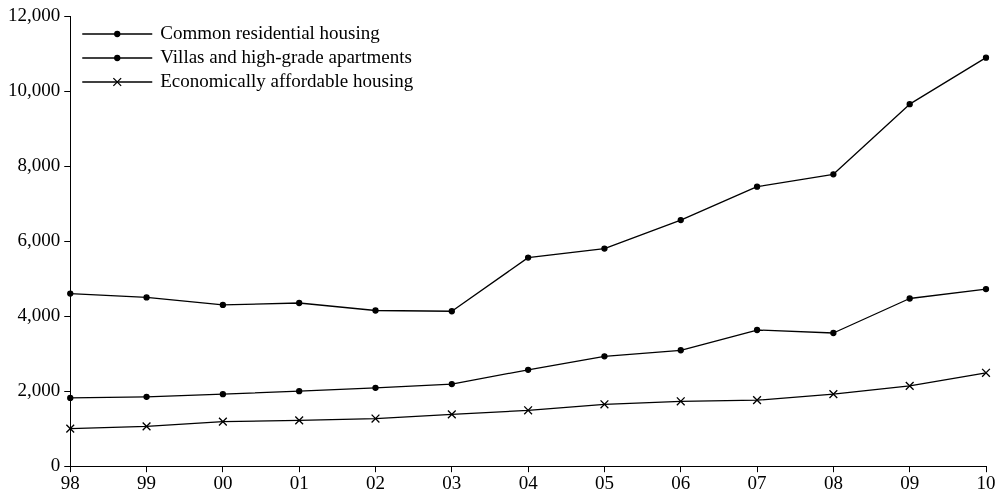 The width and height of the screenshot is (1008, 499). What do you see at coordinates (287, 80) in the screenshot?
I see `legend-label: Economically affordable housing` at bounding box center [287, 80].